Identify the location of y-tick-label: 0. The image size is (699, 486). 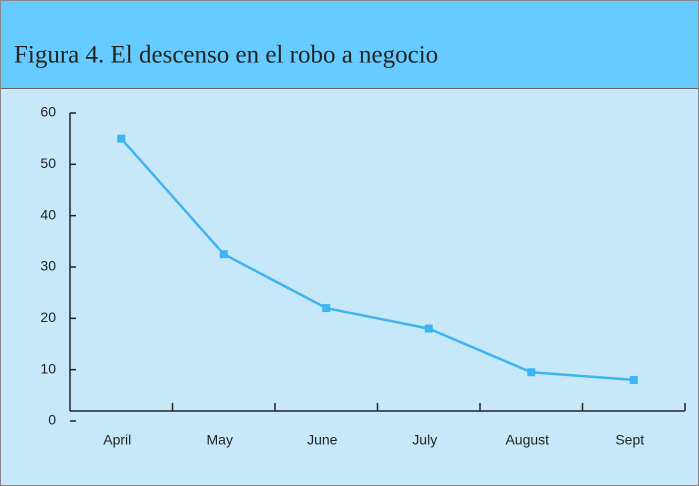
(52, 420).